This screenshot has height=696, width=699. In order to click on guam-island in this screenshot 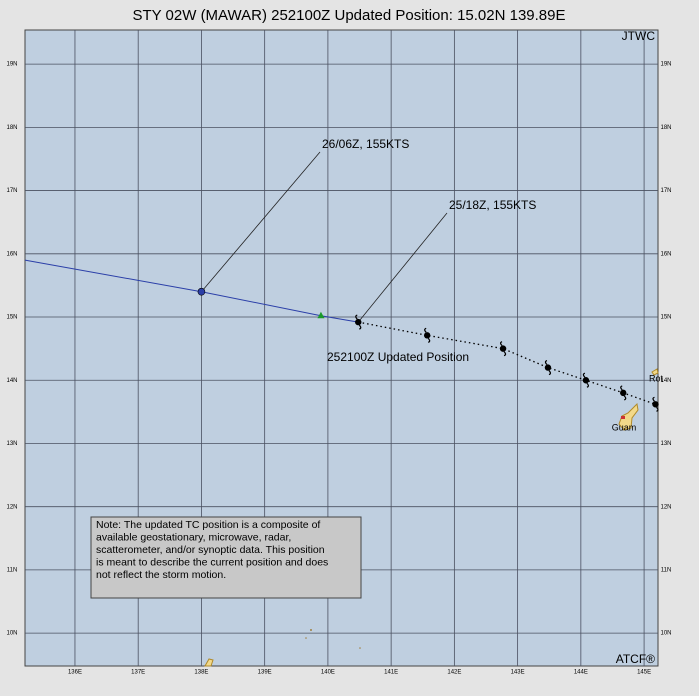, I will do `click(628, 416)`.